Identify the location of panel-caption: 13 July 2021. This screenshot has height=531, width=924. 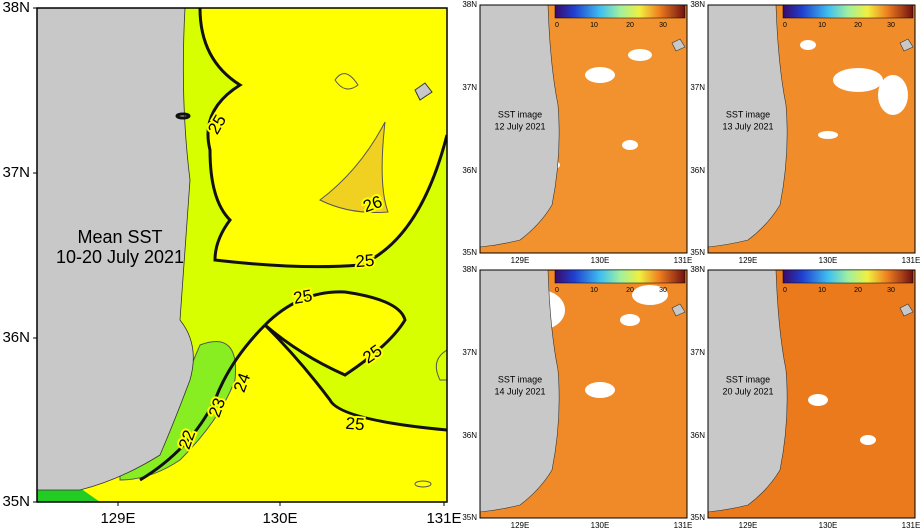
(747, 126).